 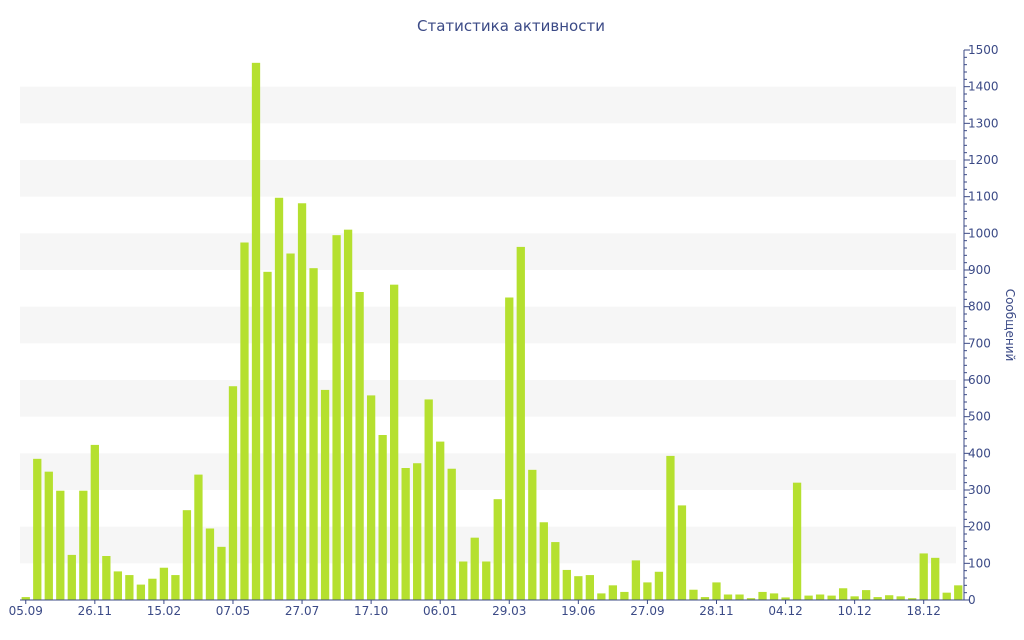 I want to click on x-tick-label: 19.06, so click(x=578, y=611).